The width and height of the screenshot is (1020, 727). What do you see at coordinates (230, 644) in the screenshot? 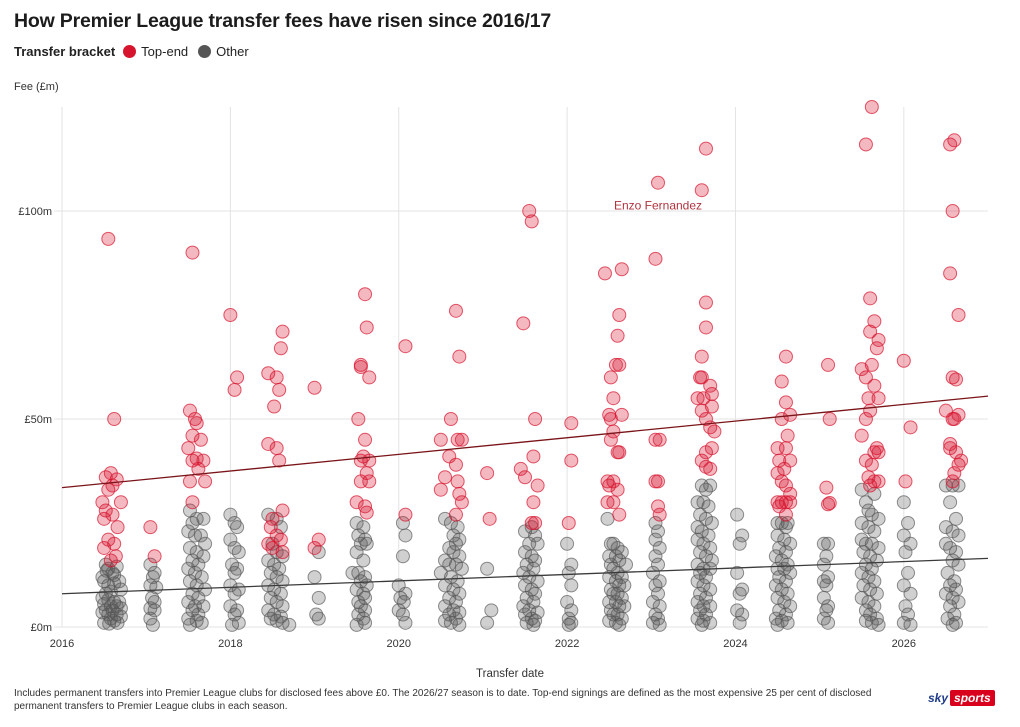
I see `x-tick-label: 2018` at bounding box center [230, 644].